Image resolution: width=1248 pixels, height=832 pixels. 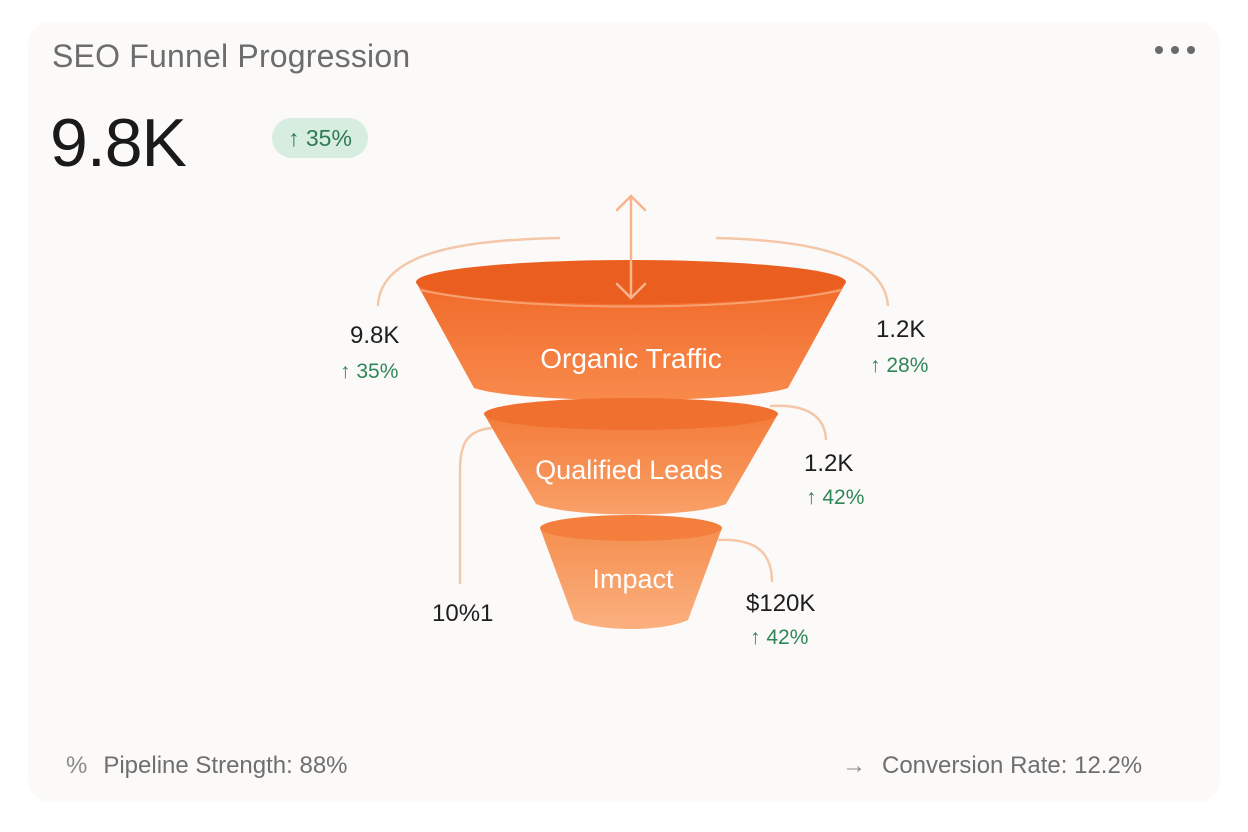 What do you see at coordinates (779, 637) in the screenshot?
I see `stage-3-right-change: ↑ 42%` at bounding box center [779, 637].